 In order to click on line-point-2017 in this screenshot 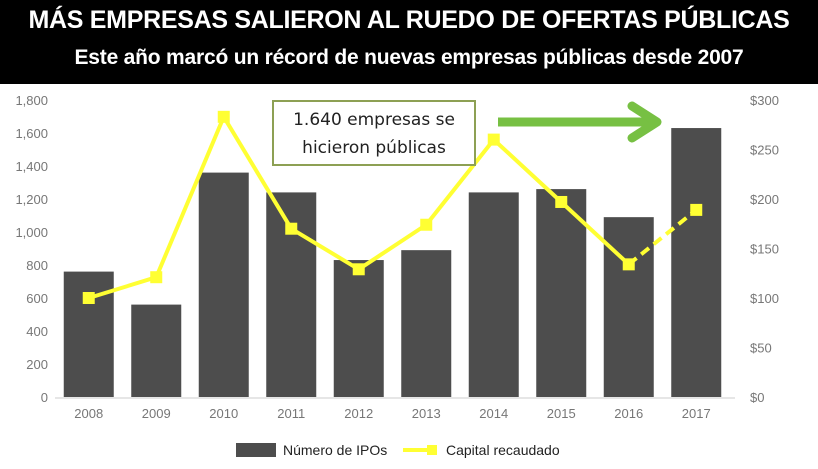, I will do `click(696, 209)`.